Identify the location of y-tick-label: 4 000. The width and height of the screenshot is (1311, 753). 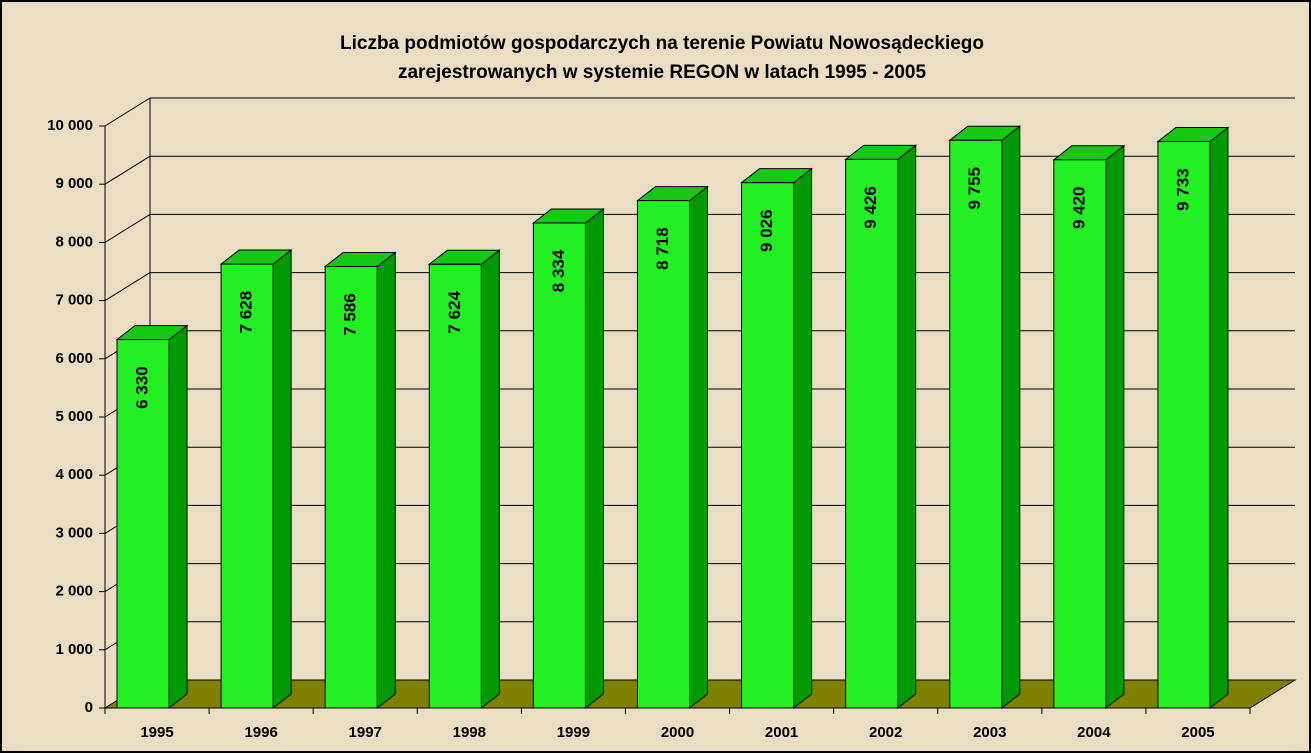
(74, 474).